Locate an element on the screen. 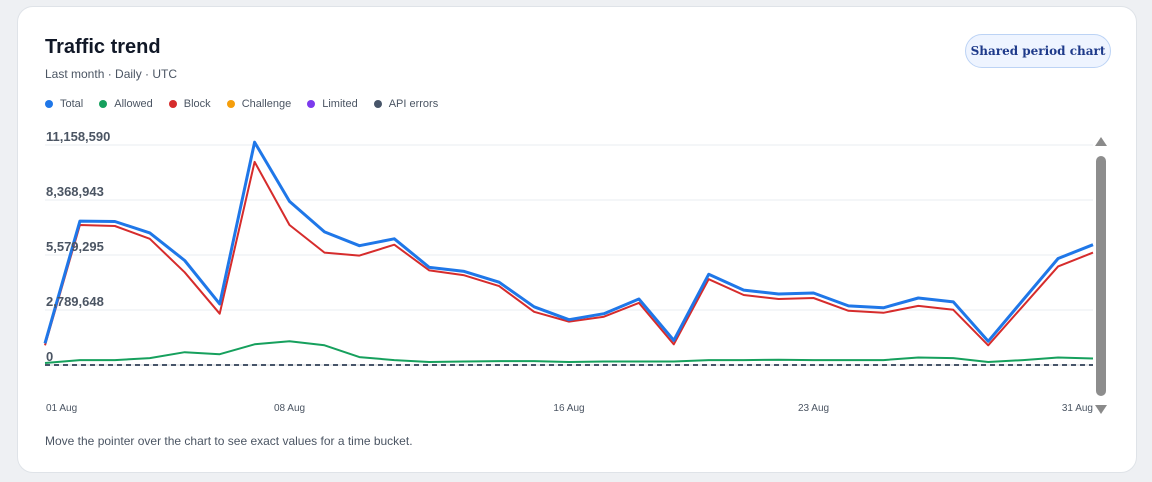  y-tick-label: 2,789,648 is located at coordinates (75, 301).